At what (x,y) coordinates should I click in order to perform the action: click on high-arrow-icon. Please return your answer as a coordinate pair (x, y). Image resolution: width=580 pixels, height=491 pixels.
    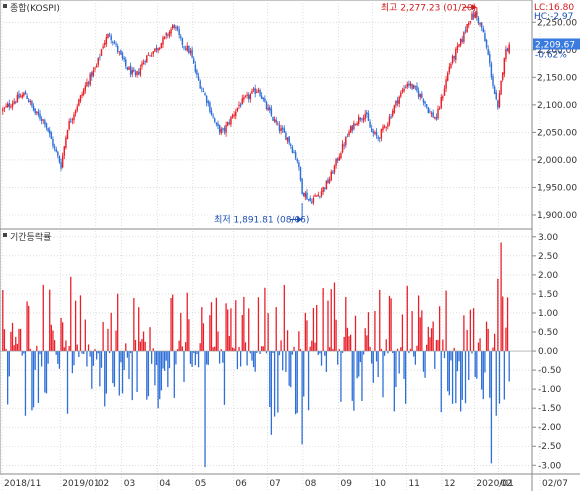
    Looking at the image, I should click on (474, 7).